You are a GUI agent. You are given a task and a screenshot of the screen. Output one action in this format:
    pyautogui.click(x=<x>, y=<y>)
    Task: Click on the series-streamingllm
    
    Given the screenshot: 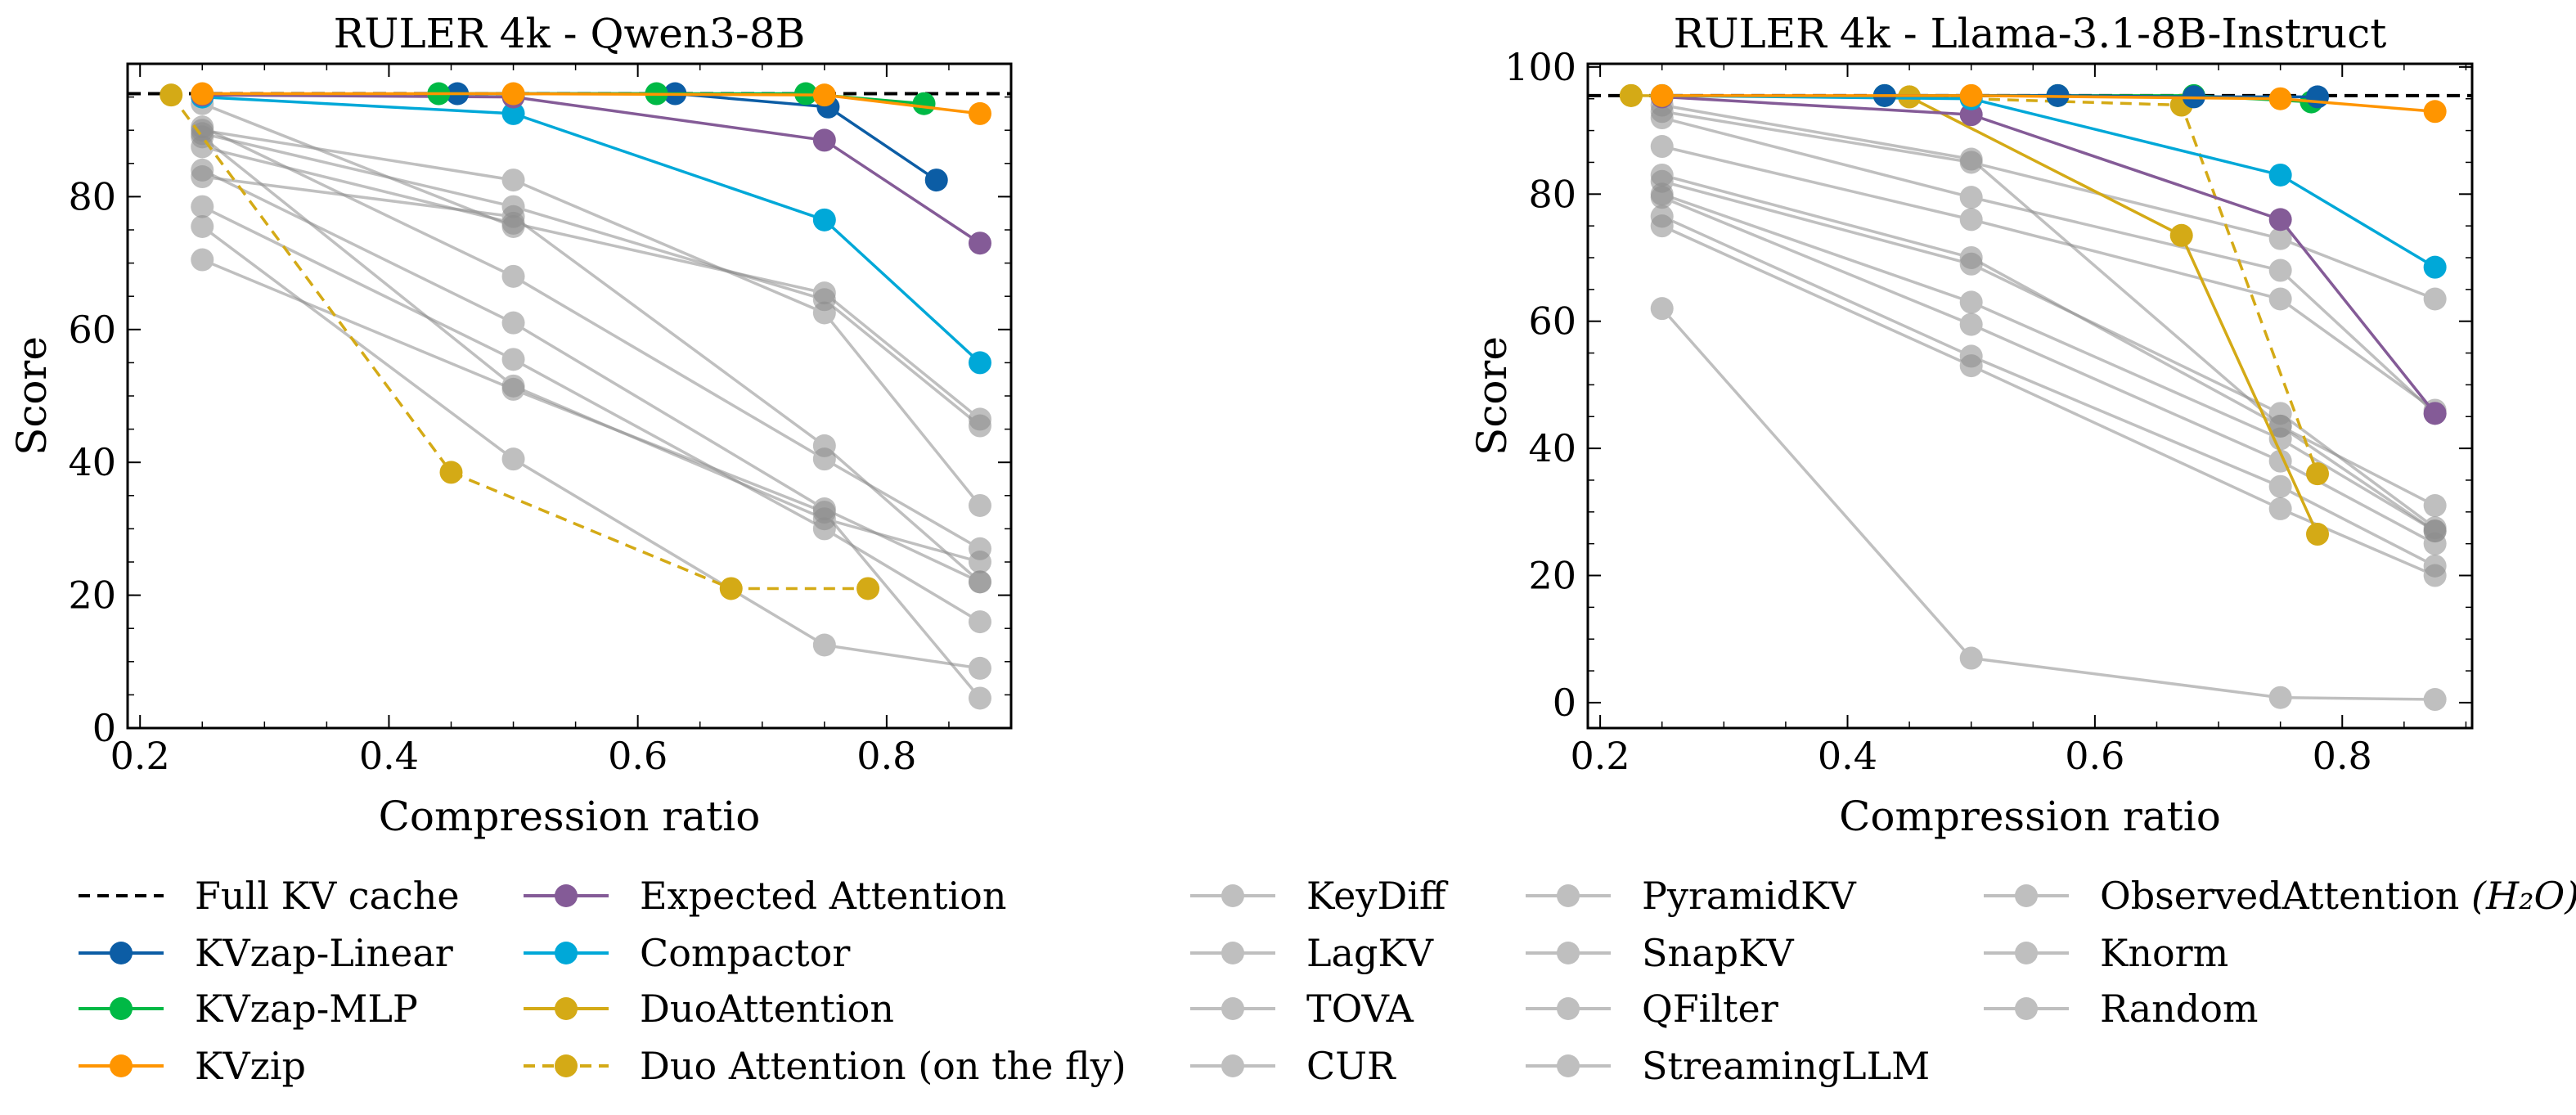 What is the action you would take?
    pyautogui.click(x=2048, y=391)
    